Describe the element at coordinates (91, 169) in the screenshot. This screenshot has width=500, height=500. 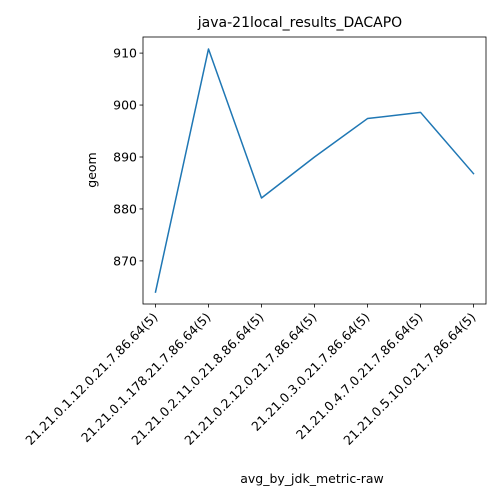
I see `y-axis-label: geom` at that location.